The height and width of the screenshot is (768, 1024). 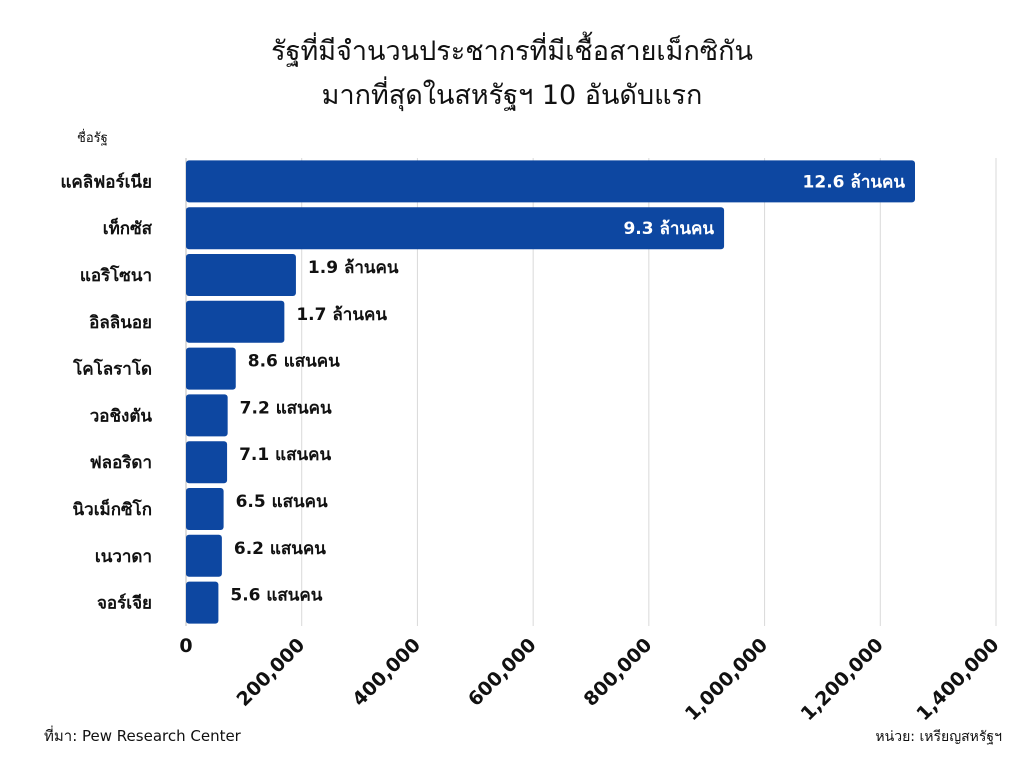 I want to click on y-axis-title: ชื่อรัฐ, so click(x=92, y=138).